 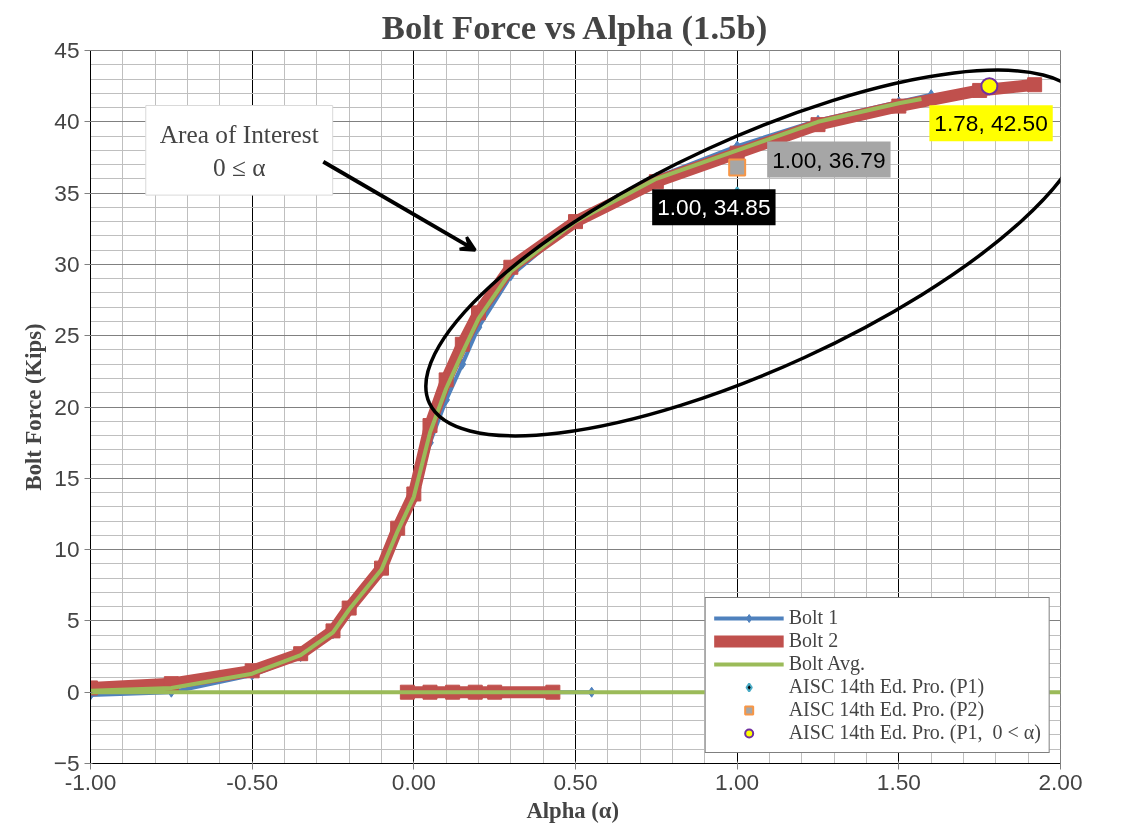 I want to click on legend-label: AISC 14th Ed. Pro. (P2), so click(x=886, y=709).